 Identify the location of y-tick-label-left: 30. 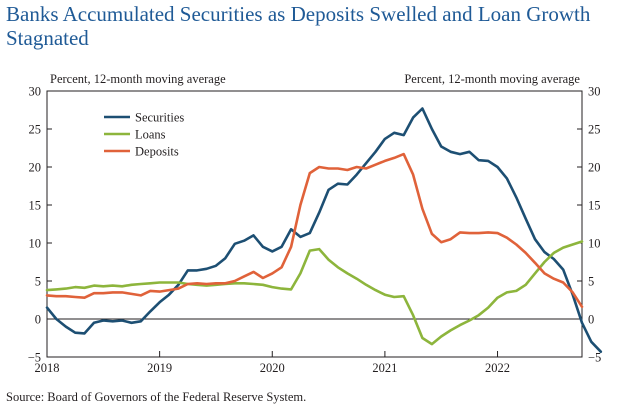
(35, 92).